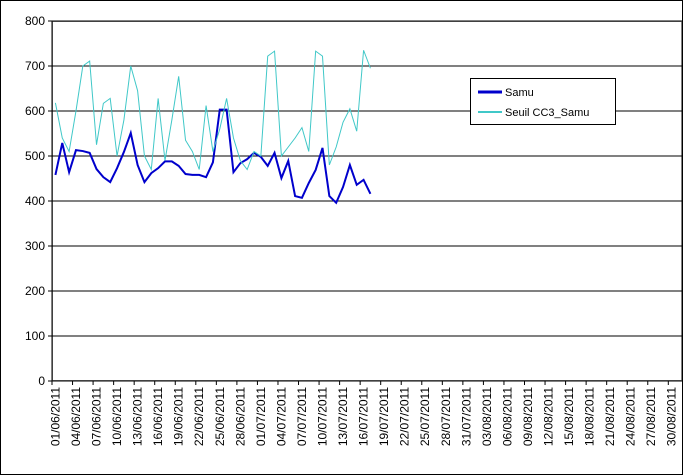  I want to click on x-tick-label: 24/08/2011, so click(631, 416).